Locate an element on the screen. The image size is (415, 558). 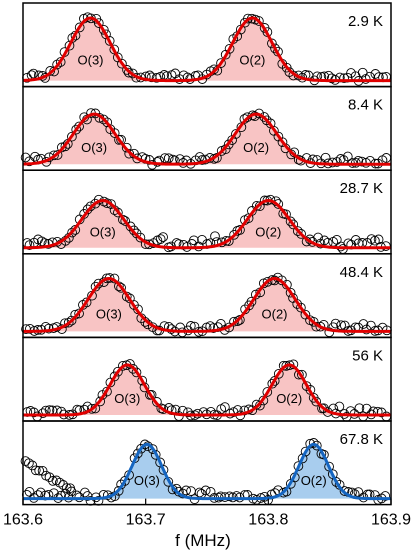
panel-6: O(3) O(2) 67.8 K is located at coordinates (206, 463).